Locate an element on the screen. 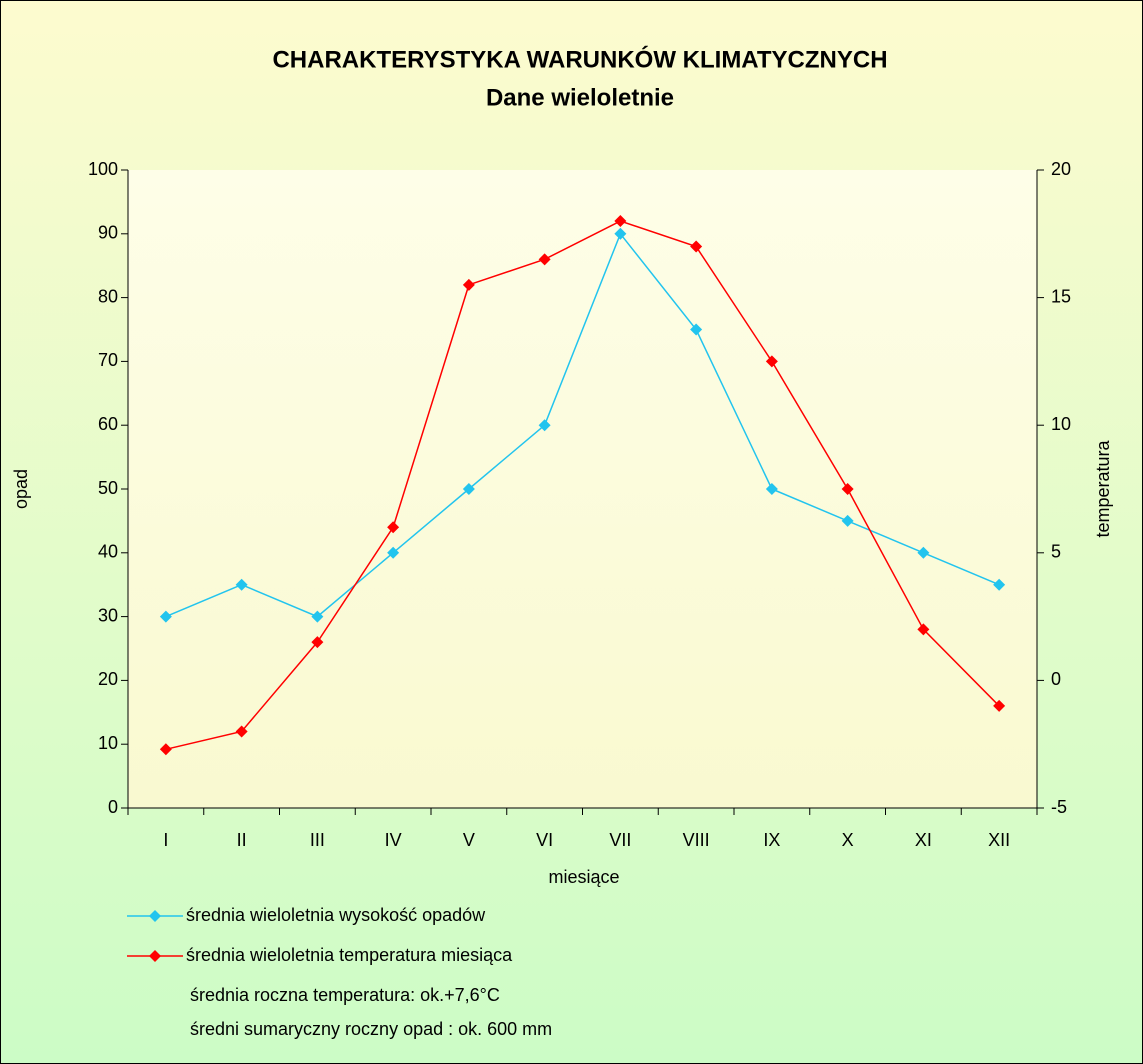 Image resolution: width=1143 pixels, height=1064 pixels. legend-label: średnia wieloletnia temperatura miesiąca is located at coordinates (349, 955).